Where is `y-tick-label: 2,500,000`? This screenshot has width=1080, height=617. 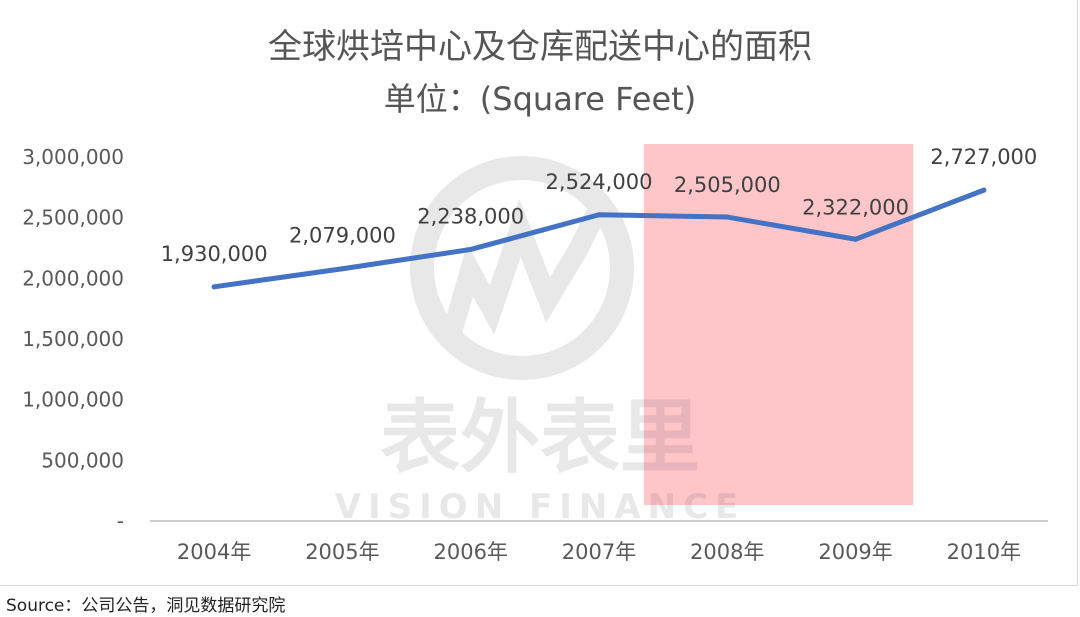
y-tick-label: 2,500,000 is located at coordinates (73, 218).